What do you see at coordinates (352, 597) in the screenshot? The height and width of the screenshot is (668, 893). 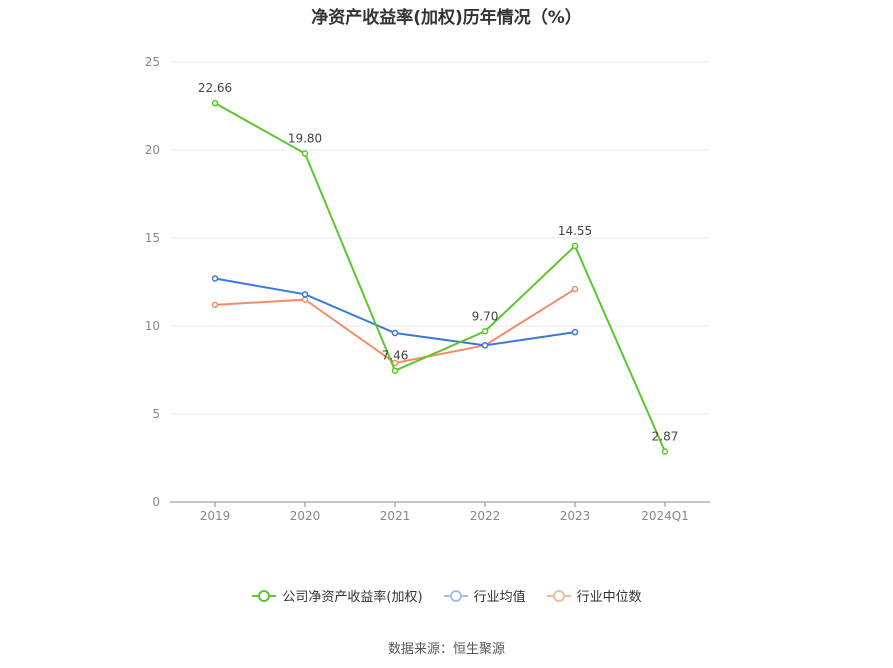 I see `legend-label: 公司净资产收益率(加权)` at bounding box center [352, 597].